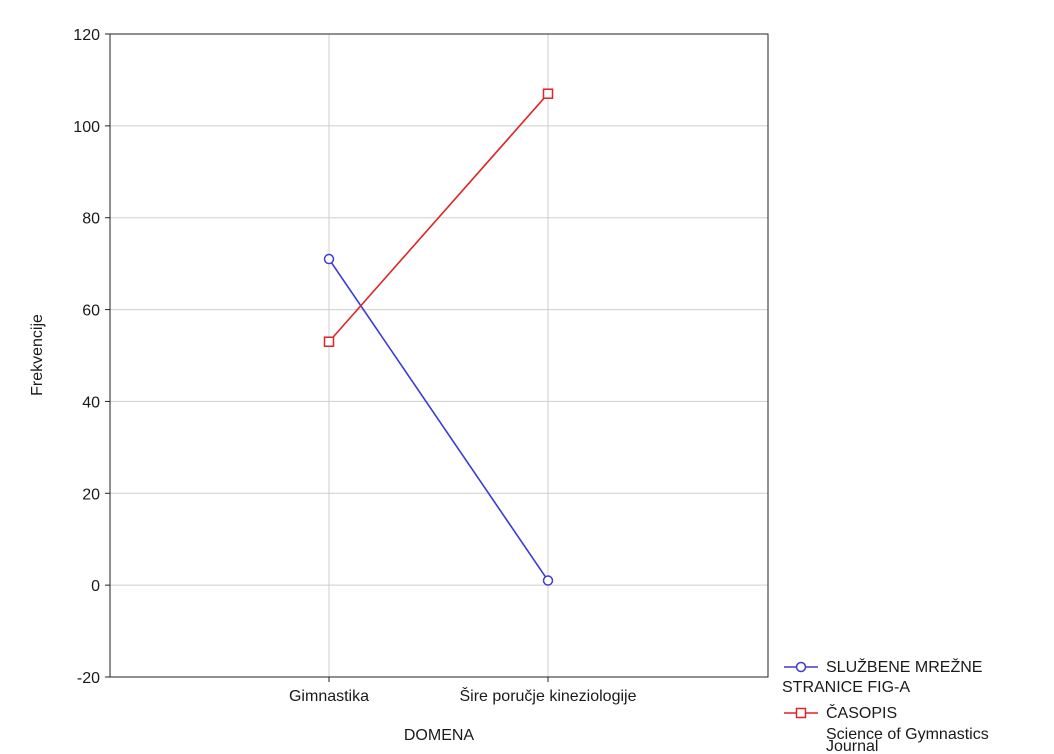  Describe the element at coordinates (904, 666) in the screenshot. I see `legend-label: SLUŽBENE MREŽNE` at that location.